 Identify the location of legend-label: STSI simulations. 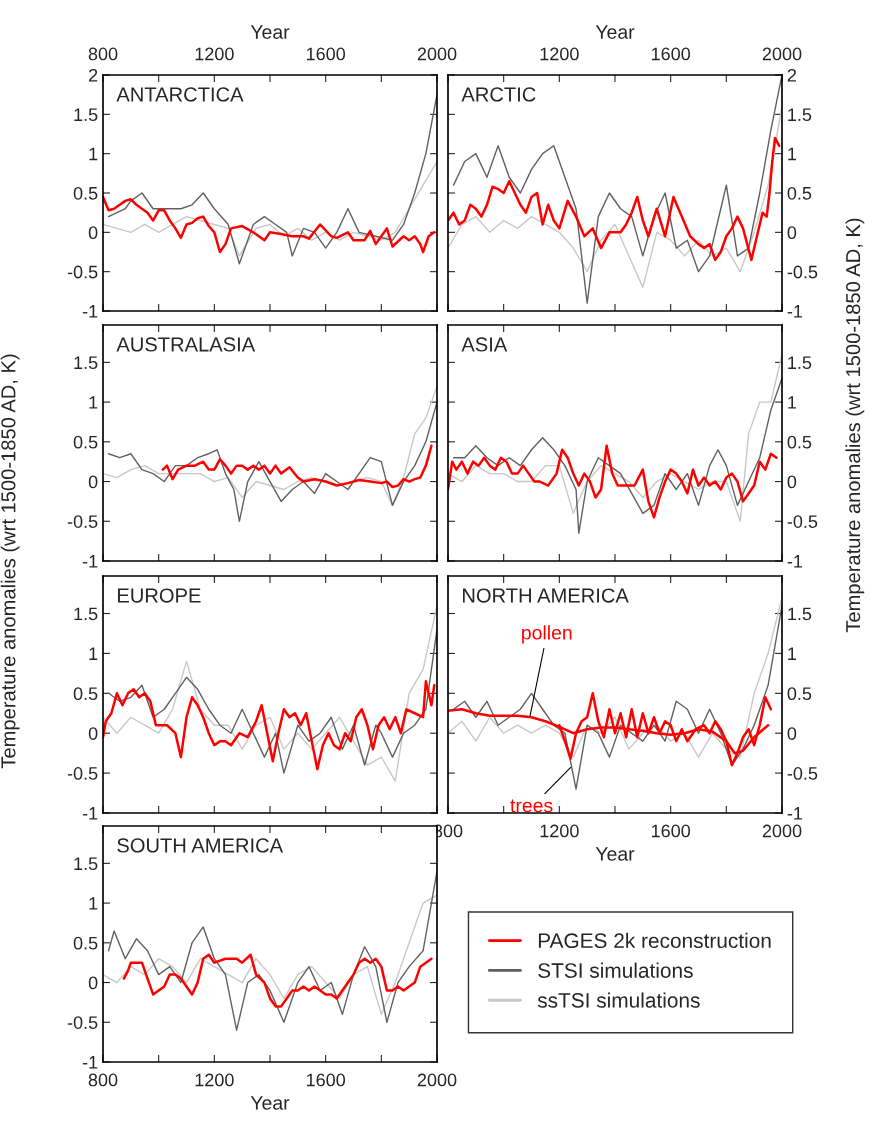
(615, 970).